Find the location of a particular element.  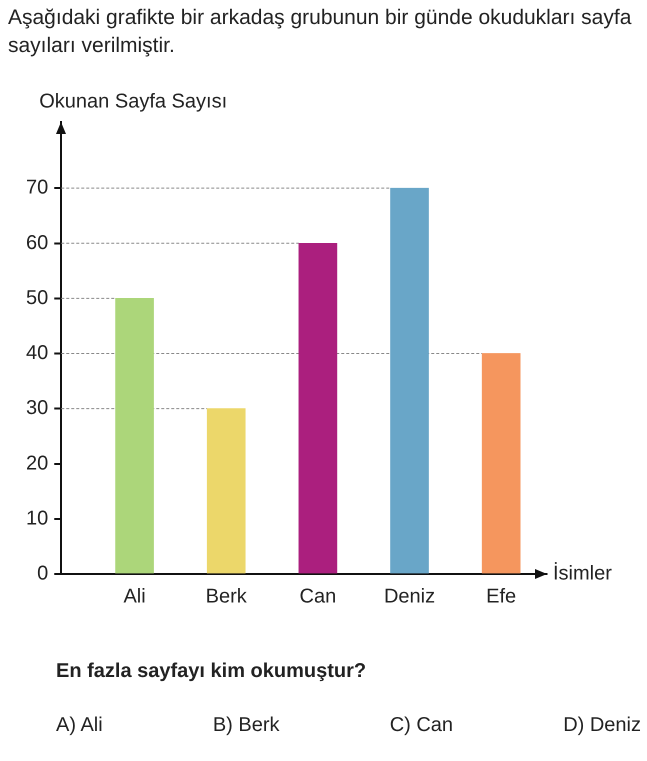

y-tick-label: 40 is located at coordinates (37, 353).